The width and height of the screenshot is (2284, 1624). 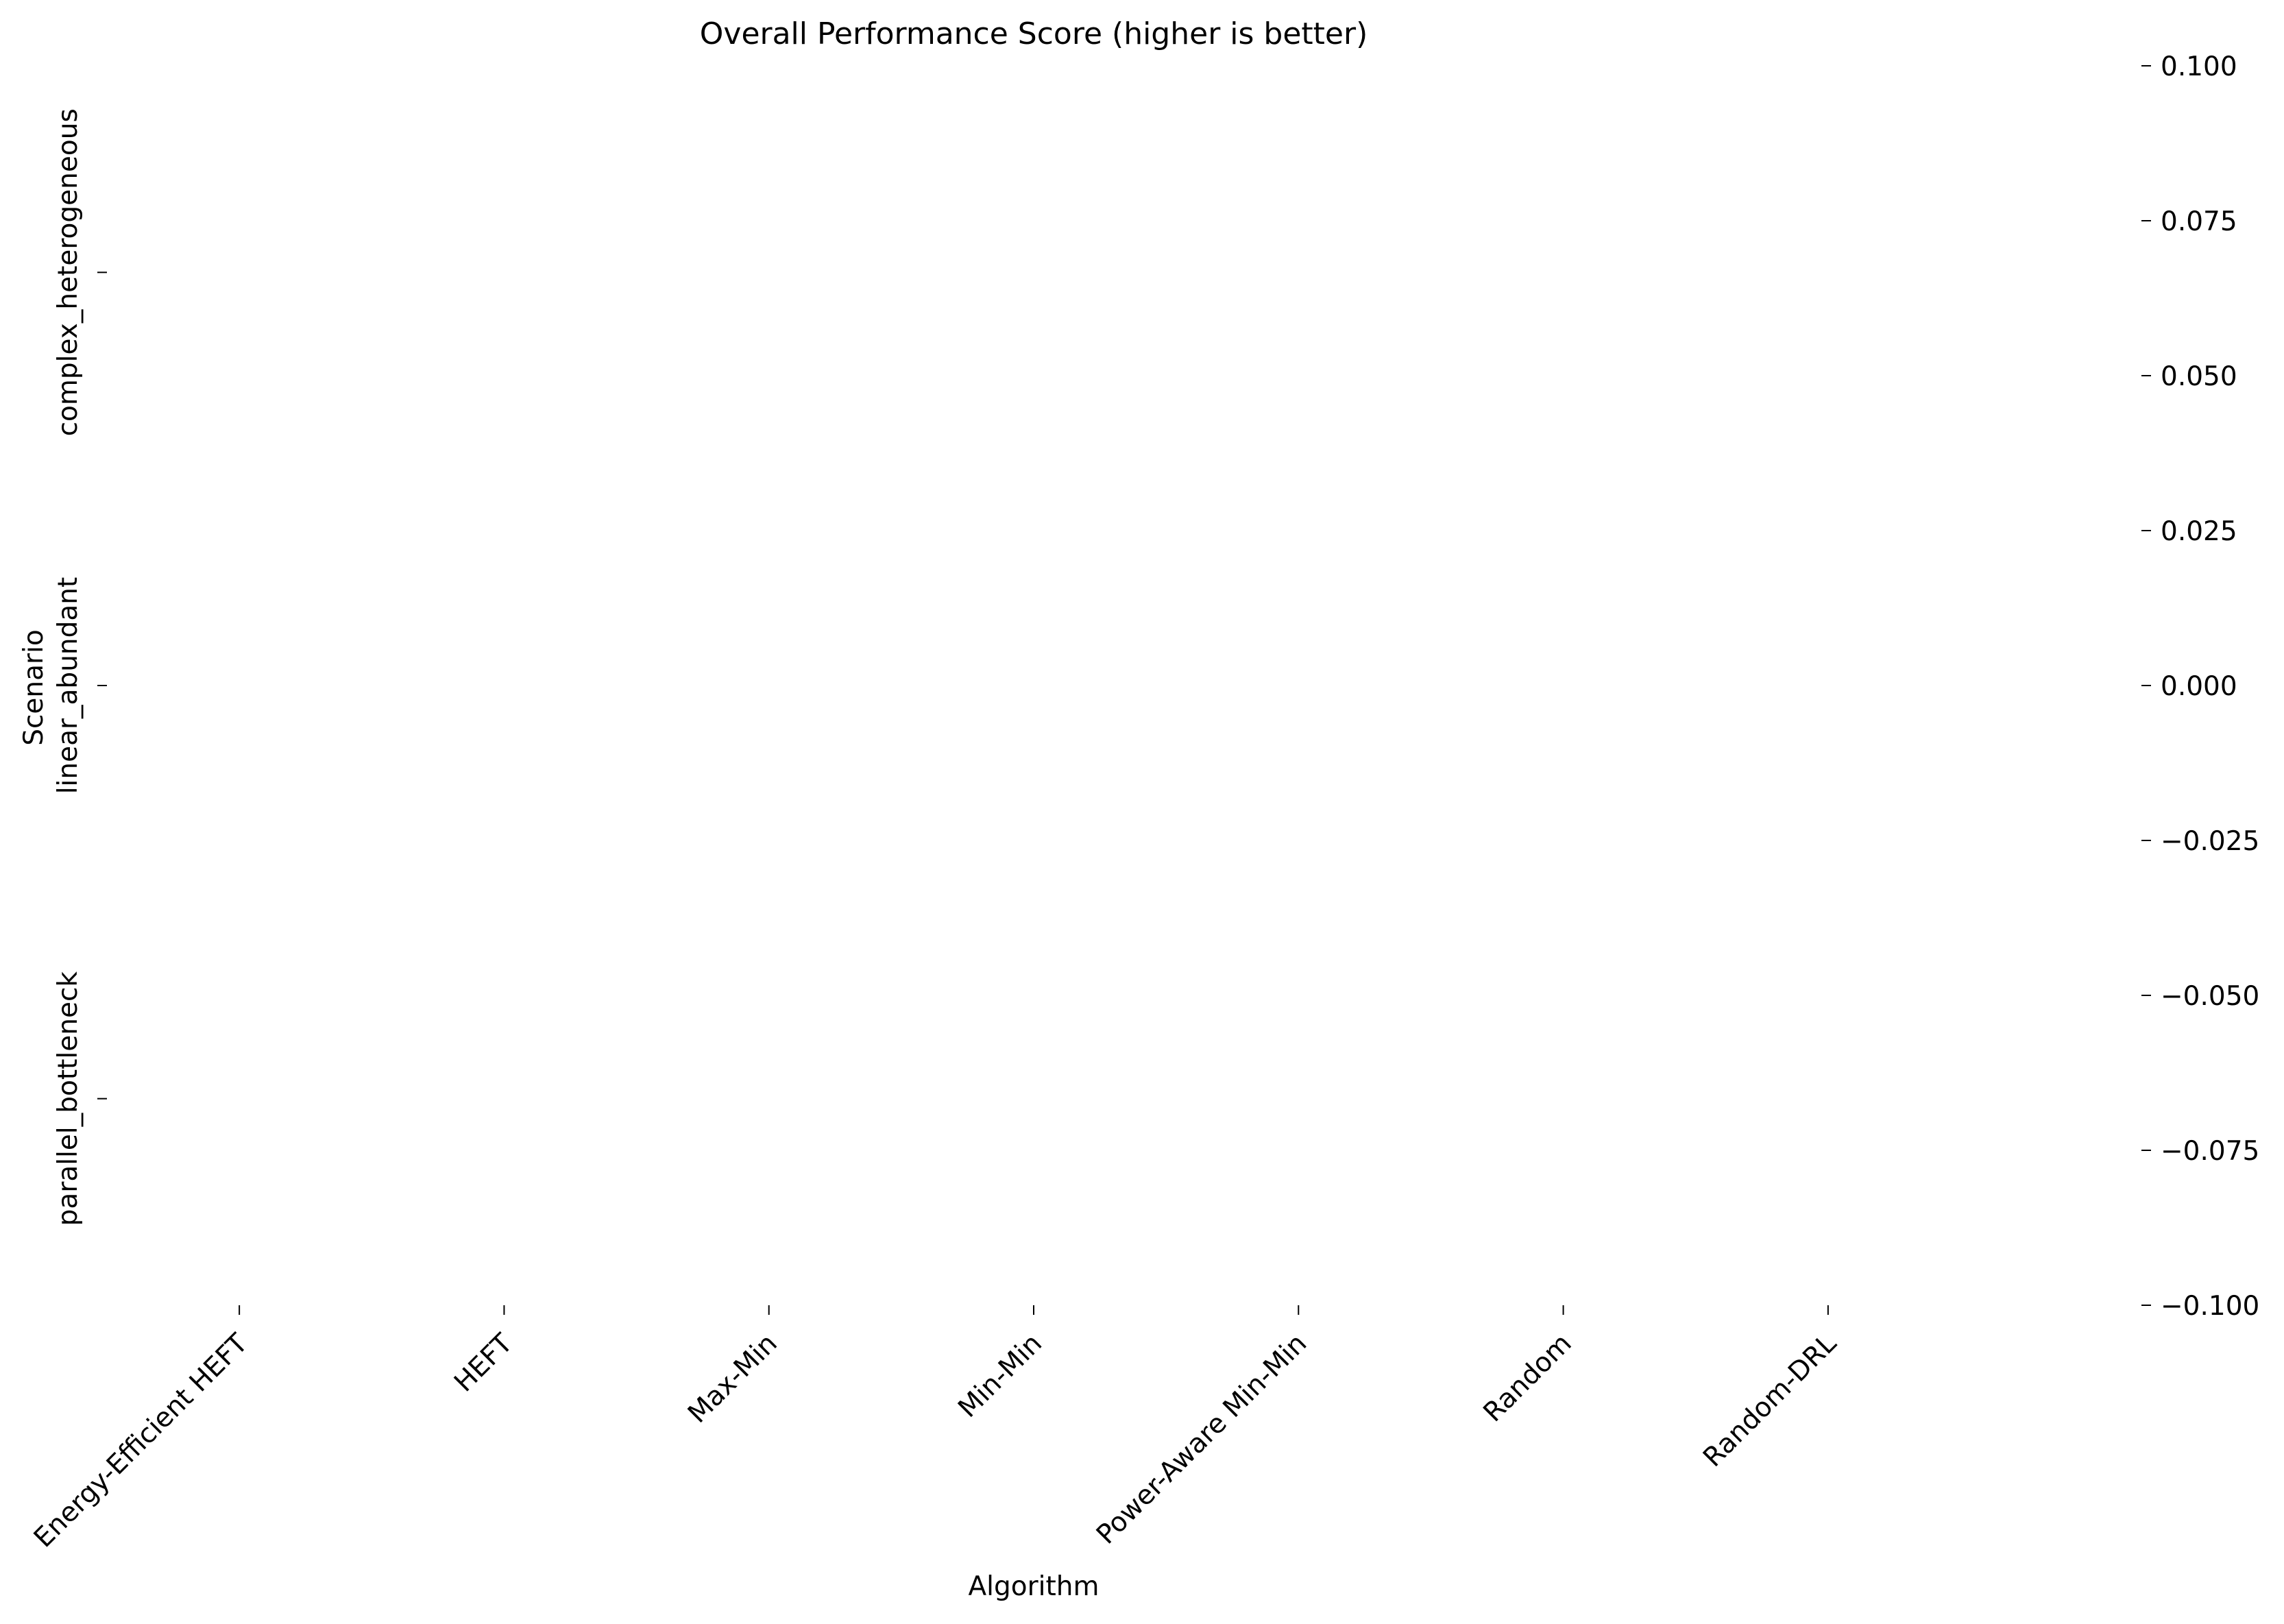 I want to click on colorbar-tick-label: 0.025, so click(x=2199, y=531).